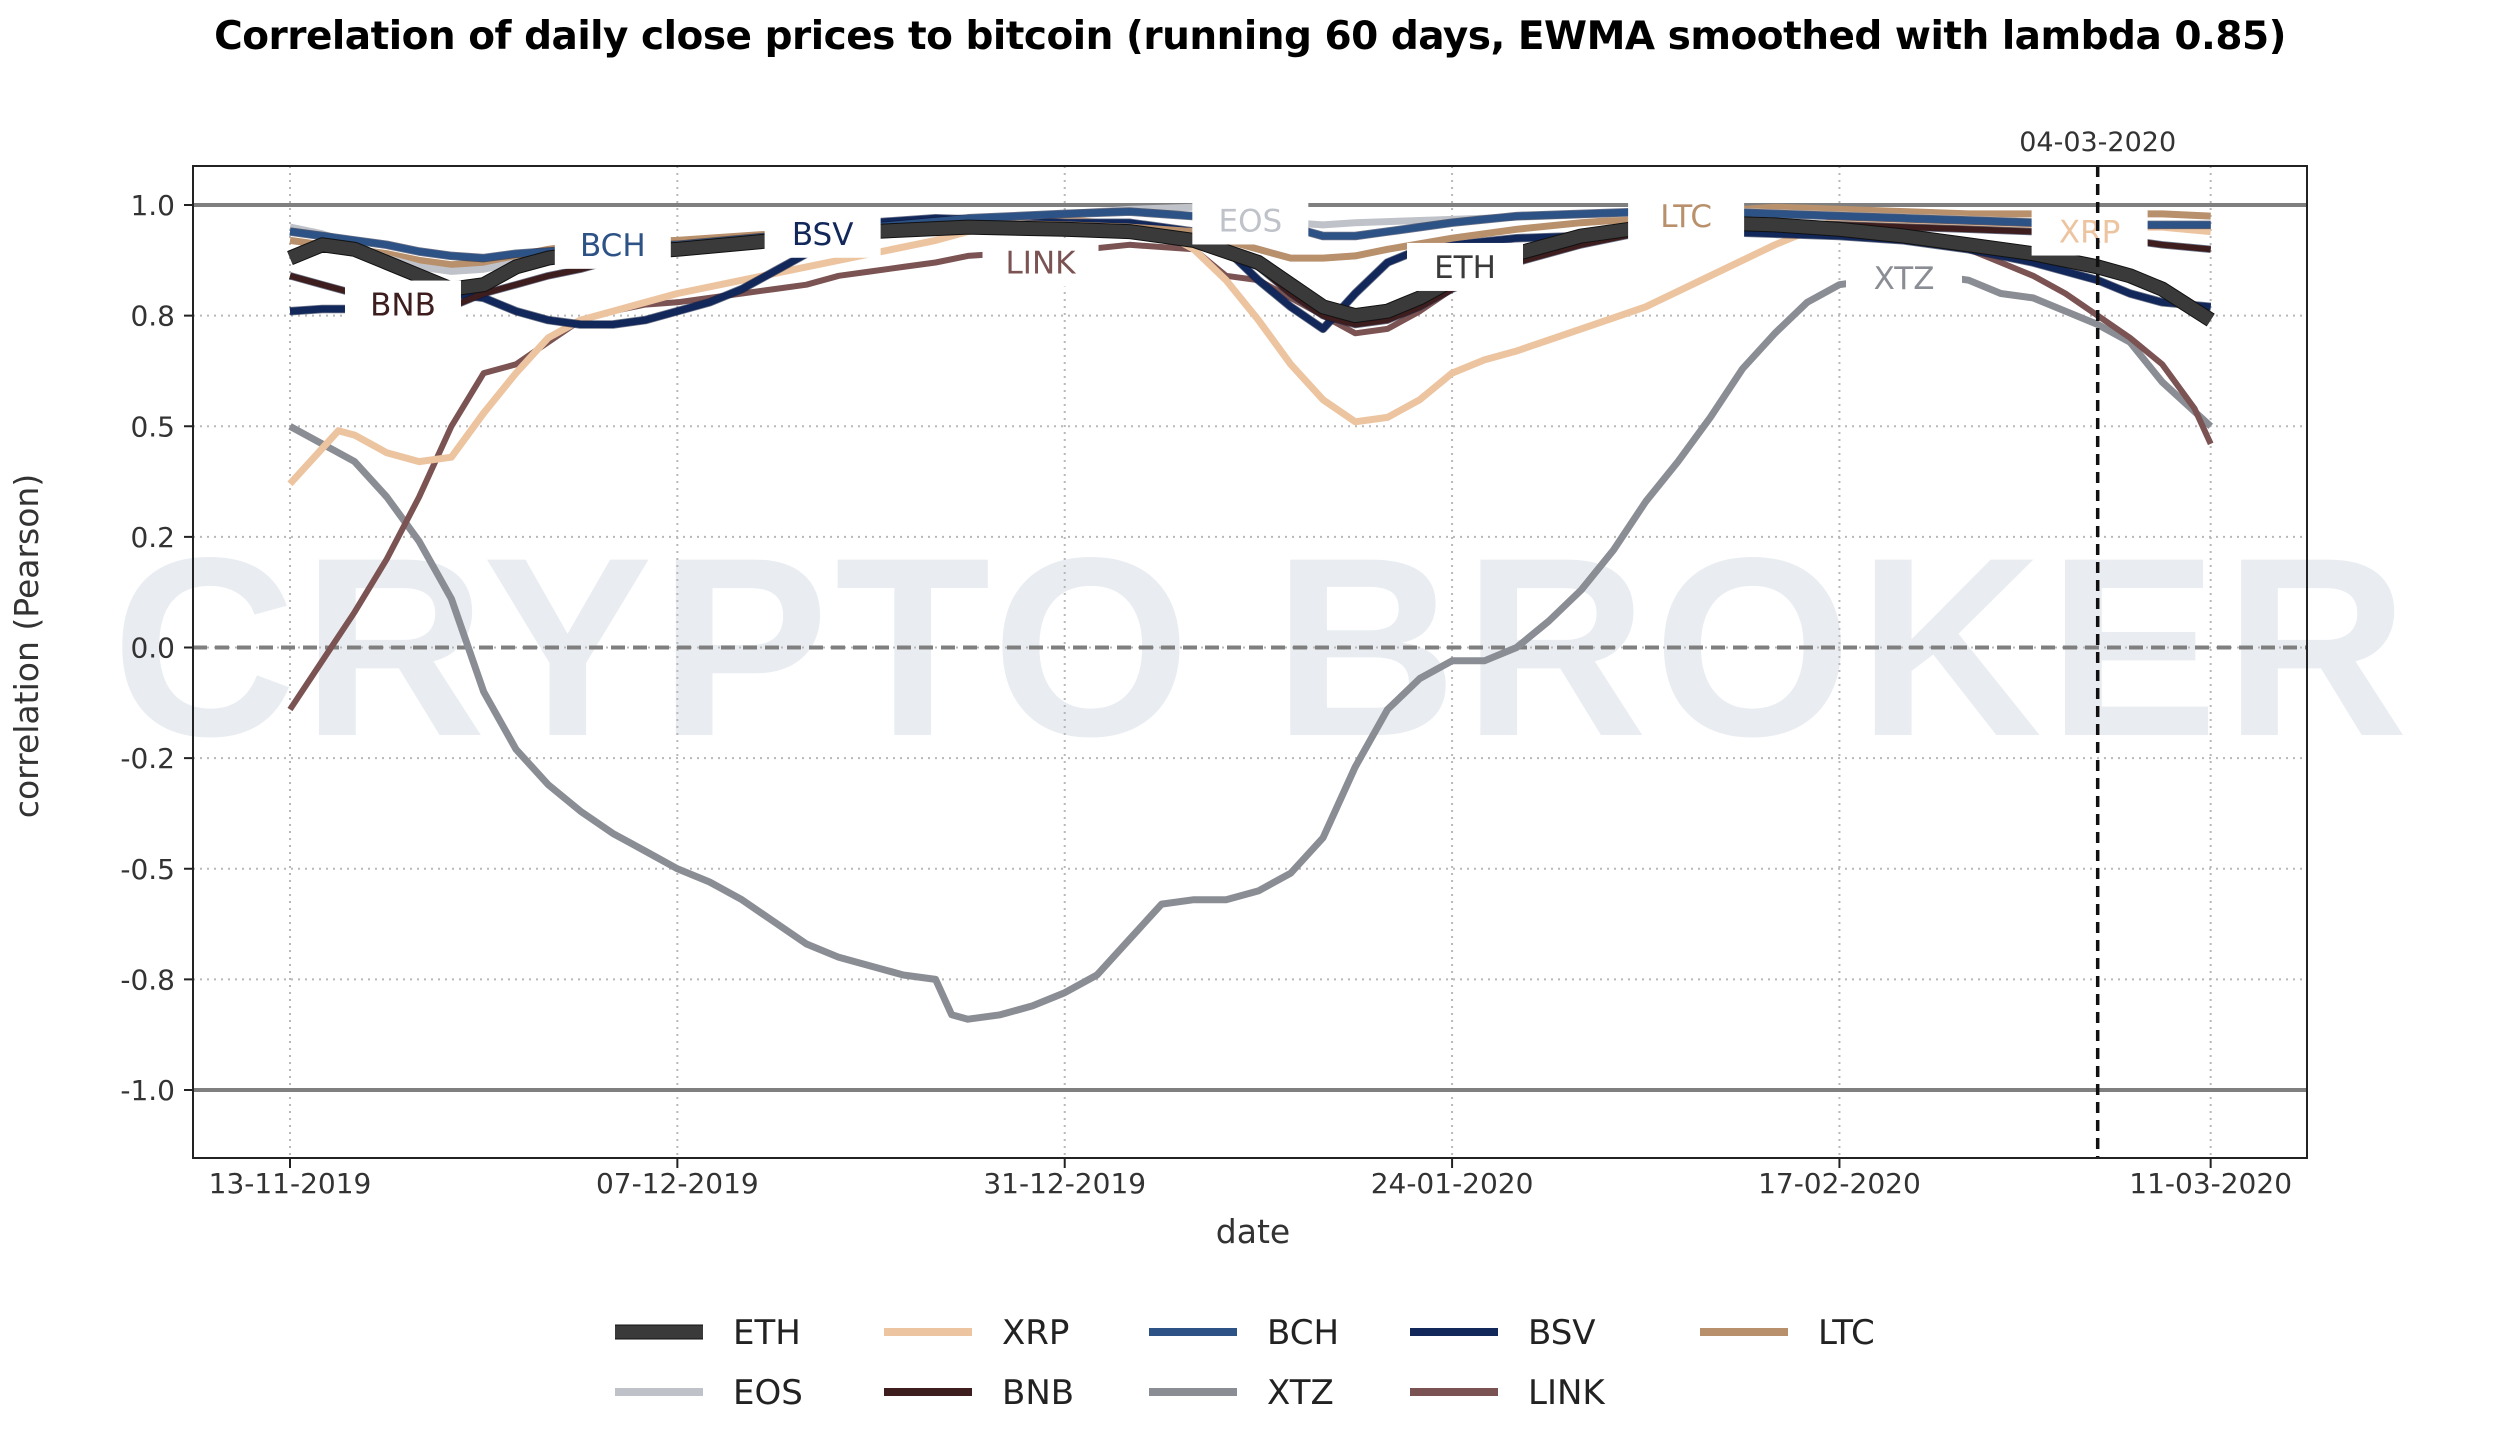 The height and width of the screenshot is (1444, 2500). Describe the element at coordinates (767, 1333) in the screenshot. I see `legend-label: ETH` at that location.